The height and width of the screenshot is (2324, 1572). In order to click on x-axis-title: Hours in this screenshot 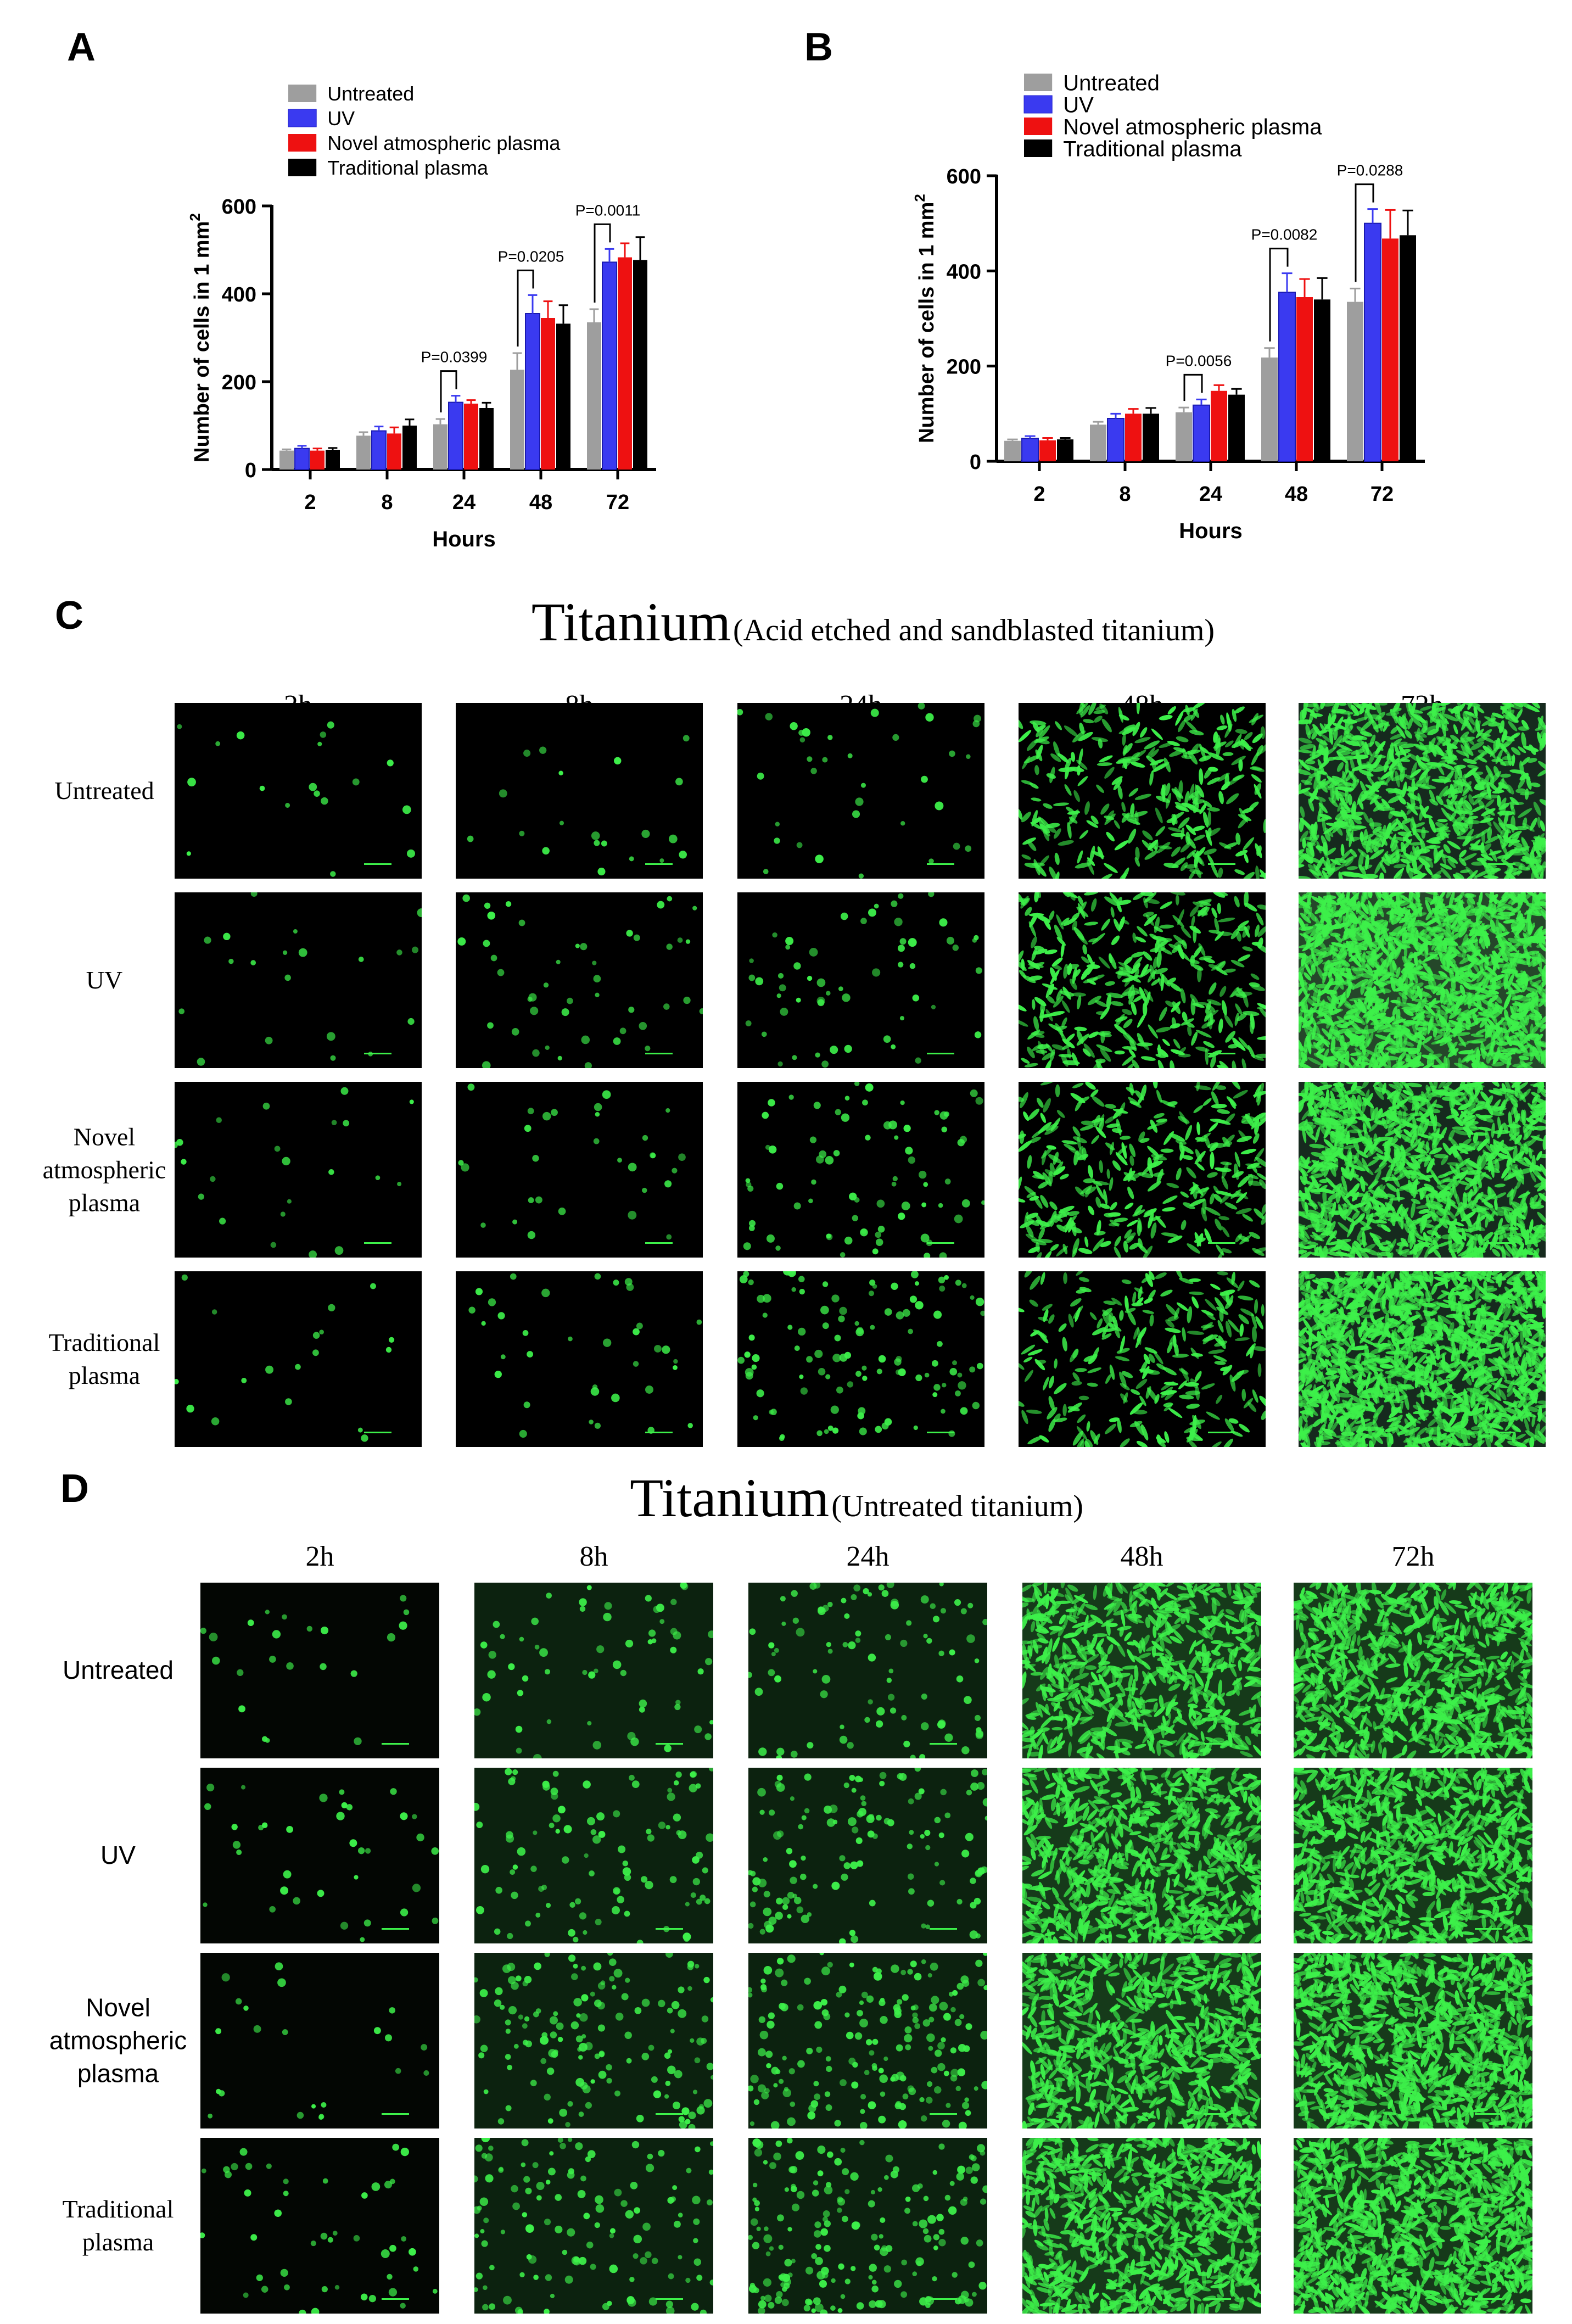, I will do `click(1211, 531)`.